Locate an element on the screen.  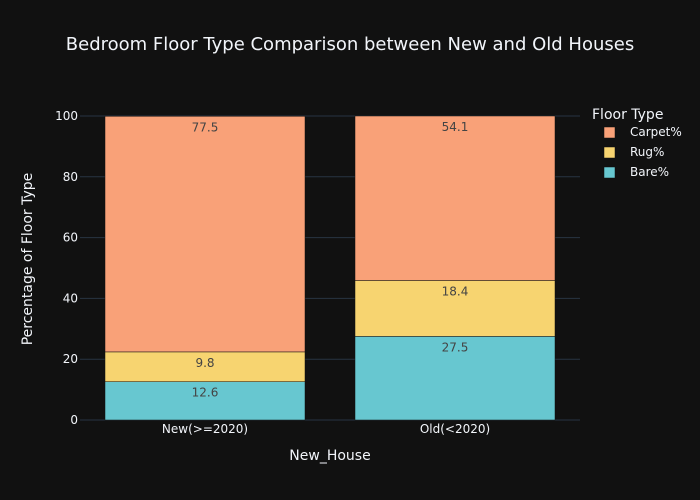
x-axis-title: New_House is located at coordinates (329, 456).